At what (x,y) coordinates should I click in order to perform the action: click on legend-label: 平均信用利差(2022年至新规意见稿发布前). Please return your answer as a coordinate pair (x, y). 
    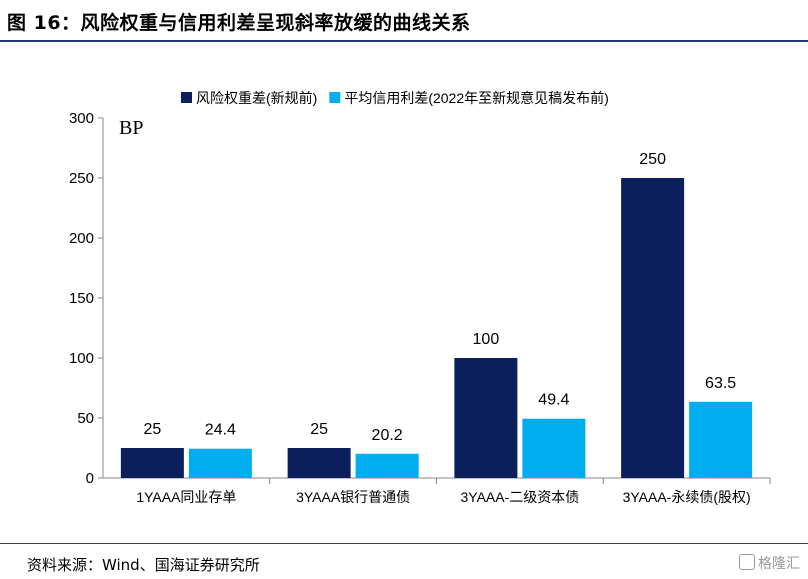
    Looking at the image, I should click on (476, 98).